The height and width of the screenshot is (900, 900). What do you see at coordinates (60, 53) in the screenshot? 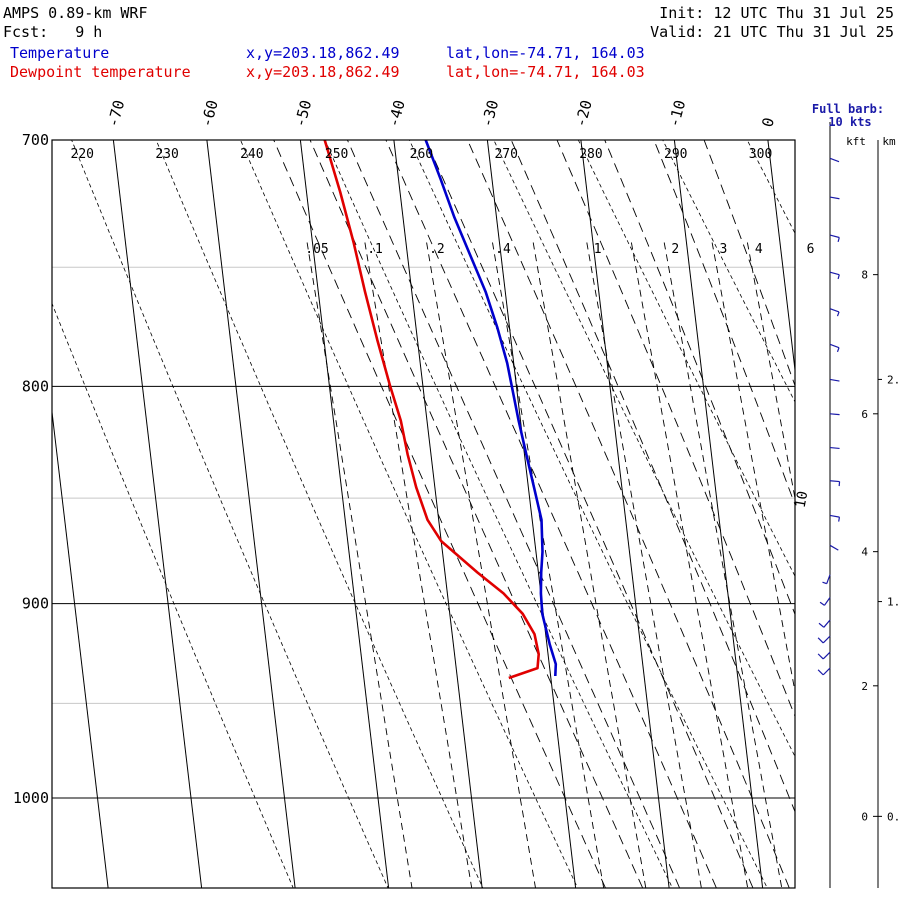
I see `legend-temperature-name: Temperature` at bounding box center [60, 53].